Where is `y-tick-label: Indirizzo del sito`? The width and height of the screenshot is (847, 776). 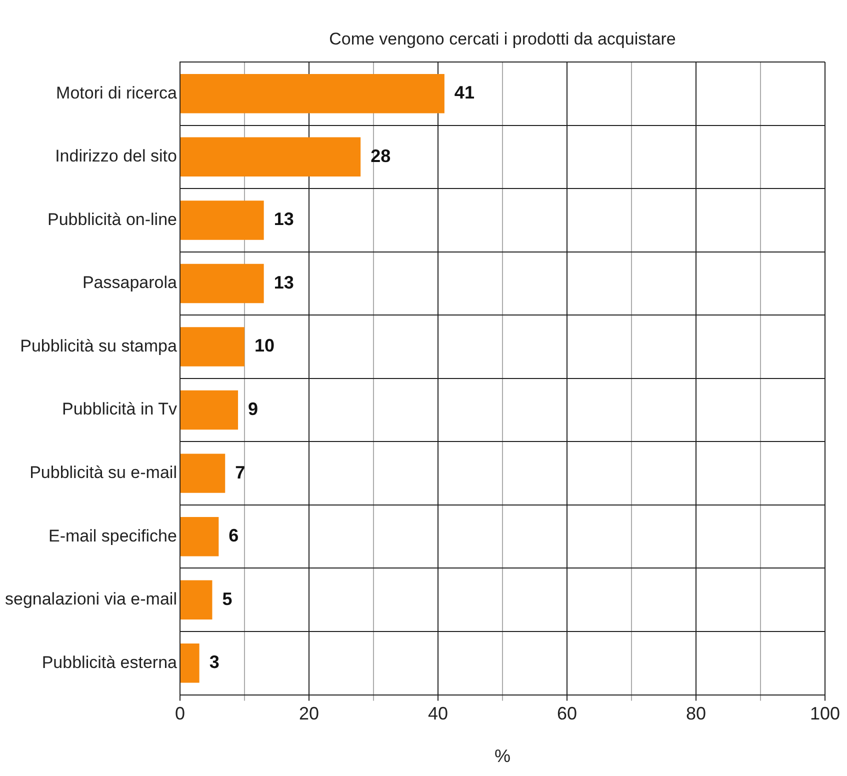
y-tick-label: Indirizzo del sito is located at coordinates (116, 156).